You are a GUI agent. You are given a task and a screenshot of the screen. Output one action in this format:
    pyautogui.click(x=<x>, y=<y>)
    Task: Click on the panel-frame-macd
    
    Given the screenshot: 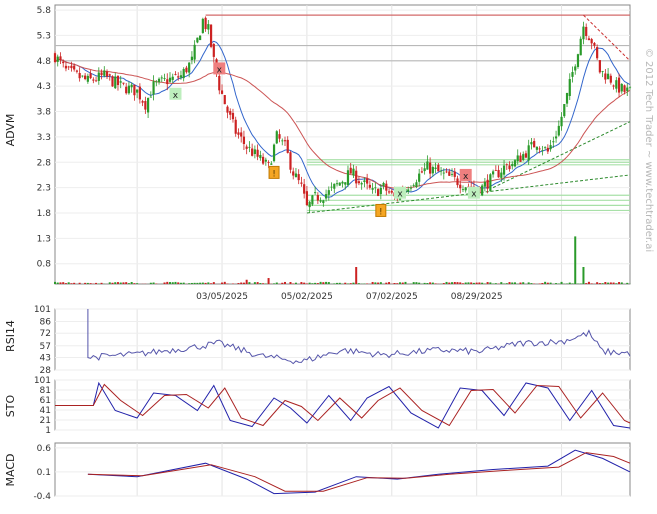 What is the action you would take?
    pyautogui.click(x=342, y=469)
    